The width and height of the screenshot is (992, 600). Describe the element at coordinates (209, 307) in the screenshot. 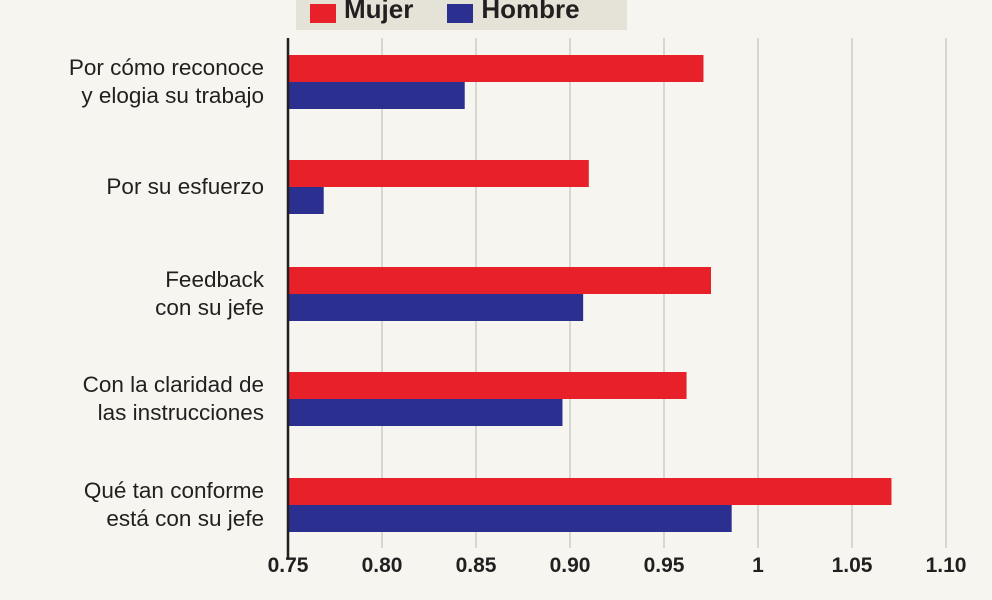

I see `category-label-line: con su jefe` at that location.